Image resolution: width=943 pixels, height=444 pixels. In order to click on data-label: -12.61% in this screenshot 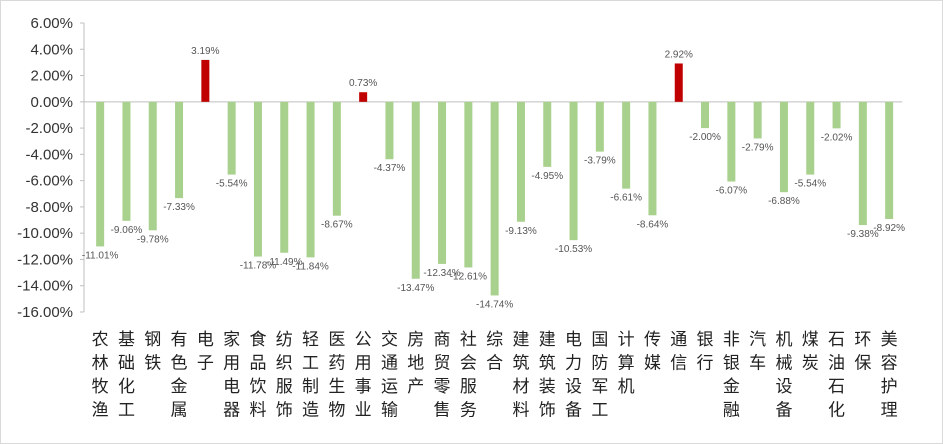, I will do `click(468, 276)`.